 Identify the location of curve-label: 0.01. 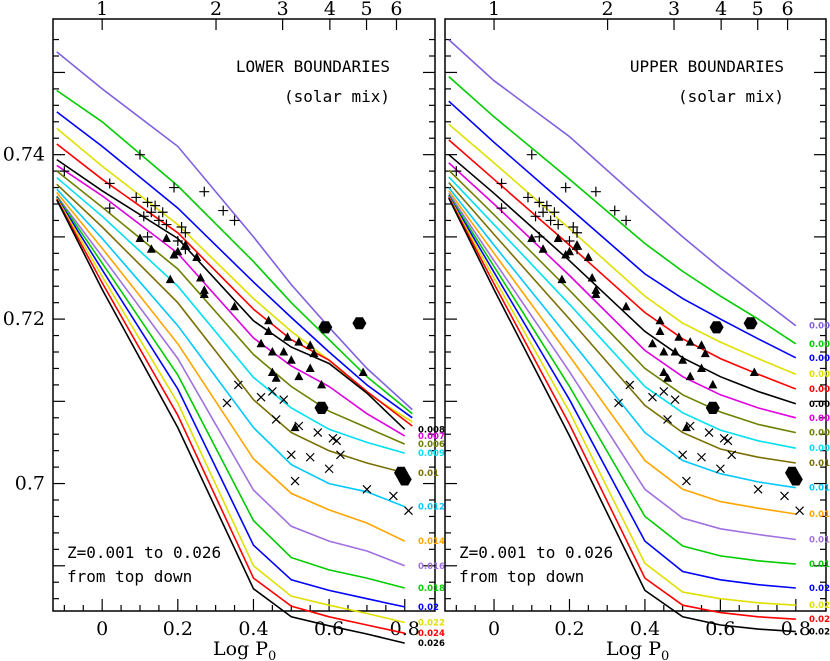
(819, 464).